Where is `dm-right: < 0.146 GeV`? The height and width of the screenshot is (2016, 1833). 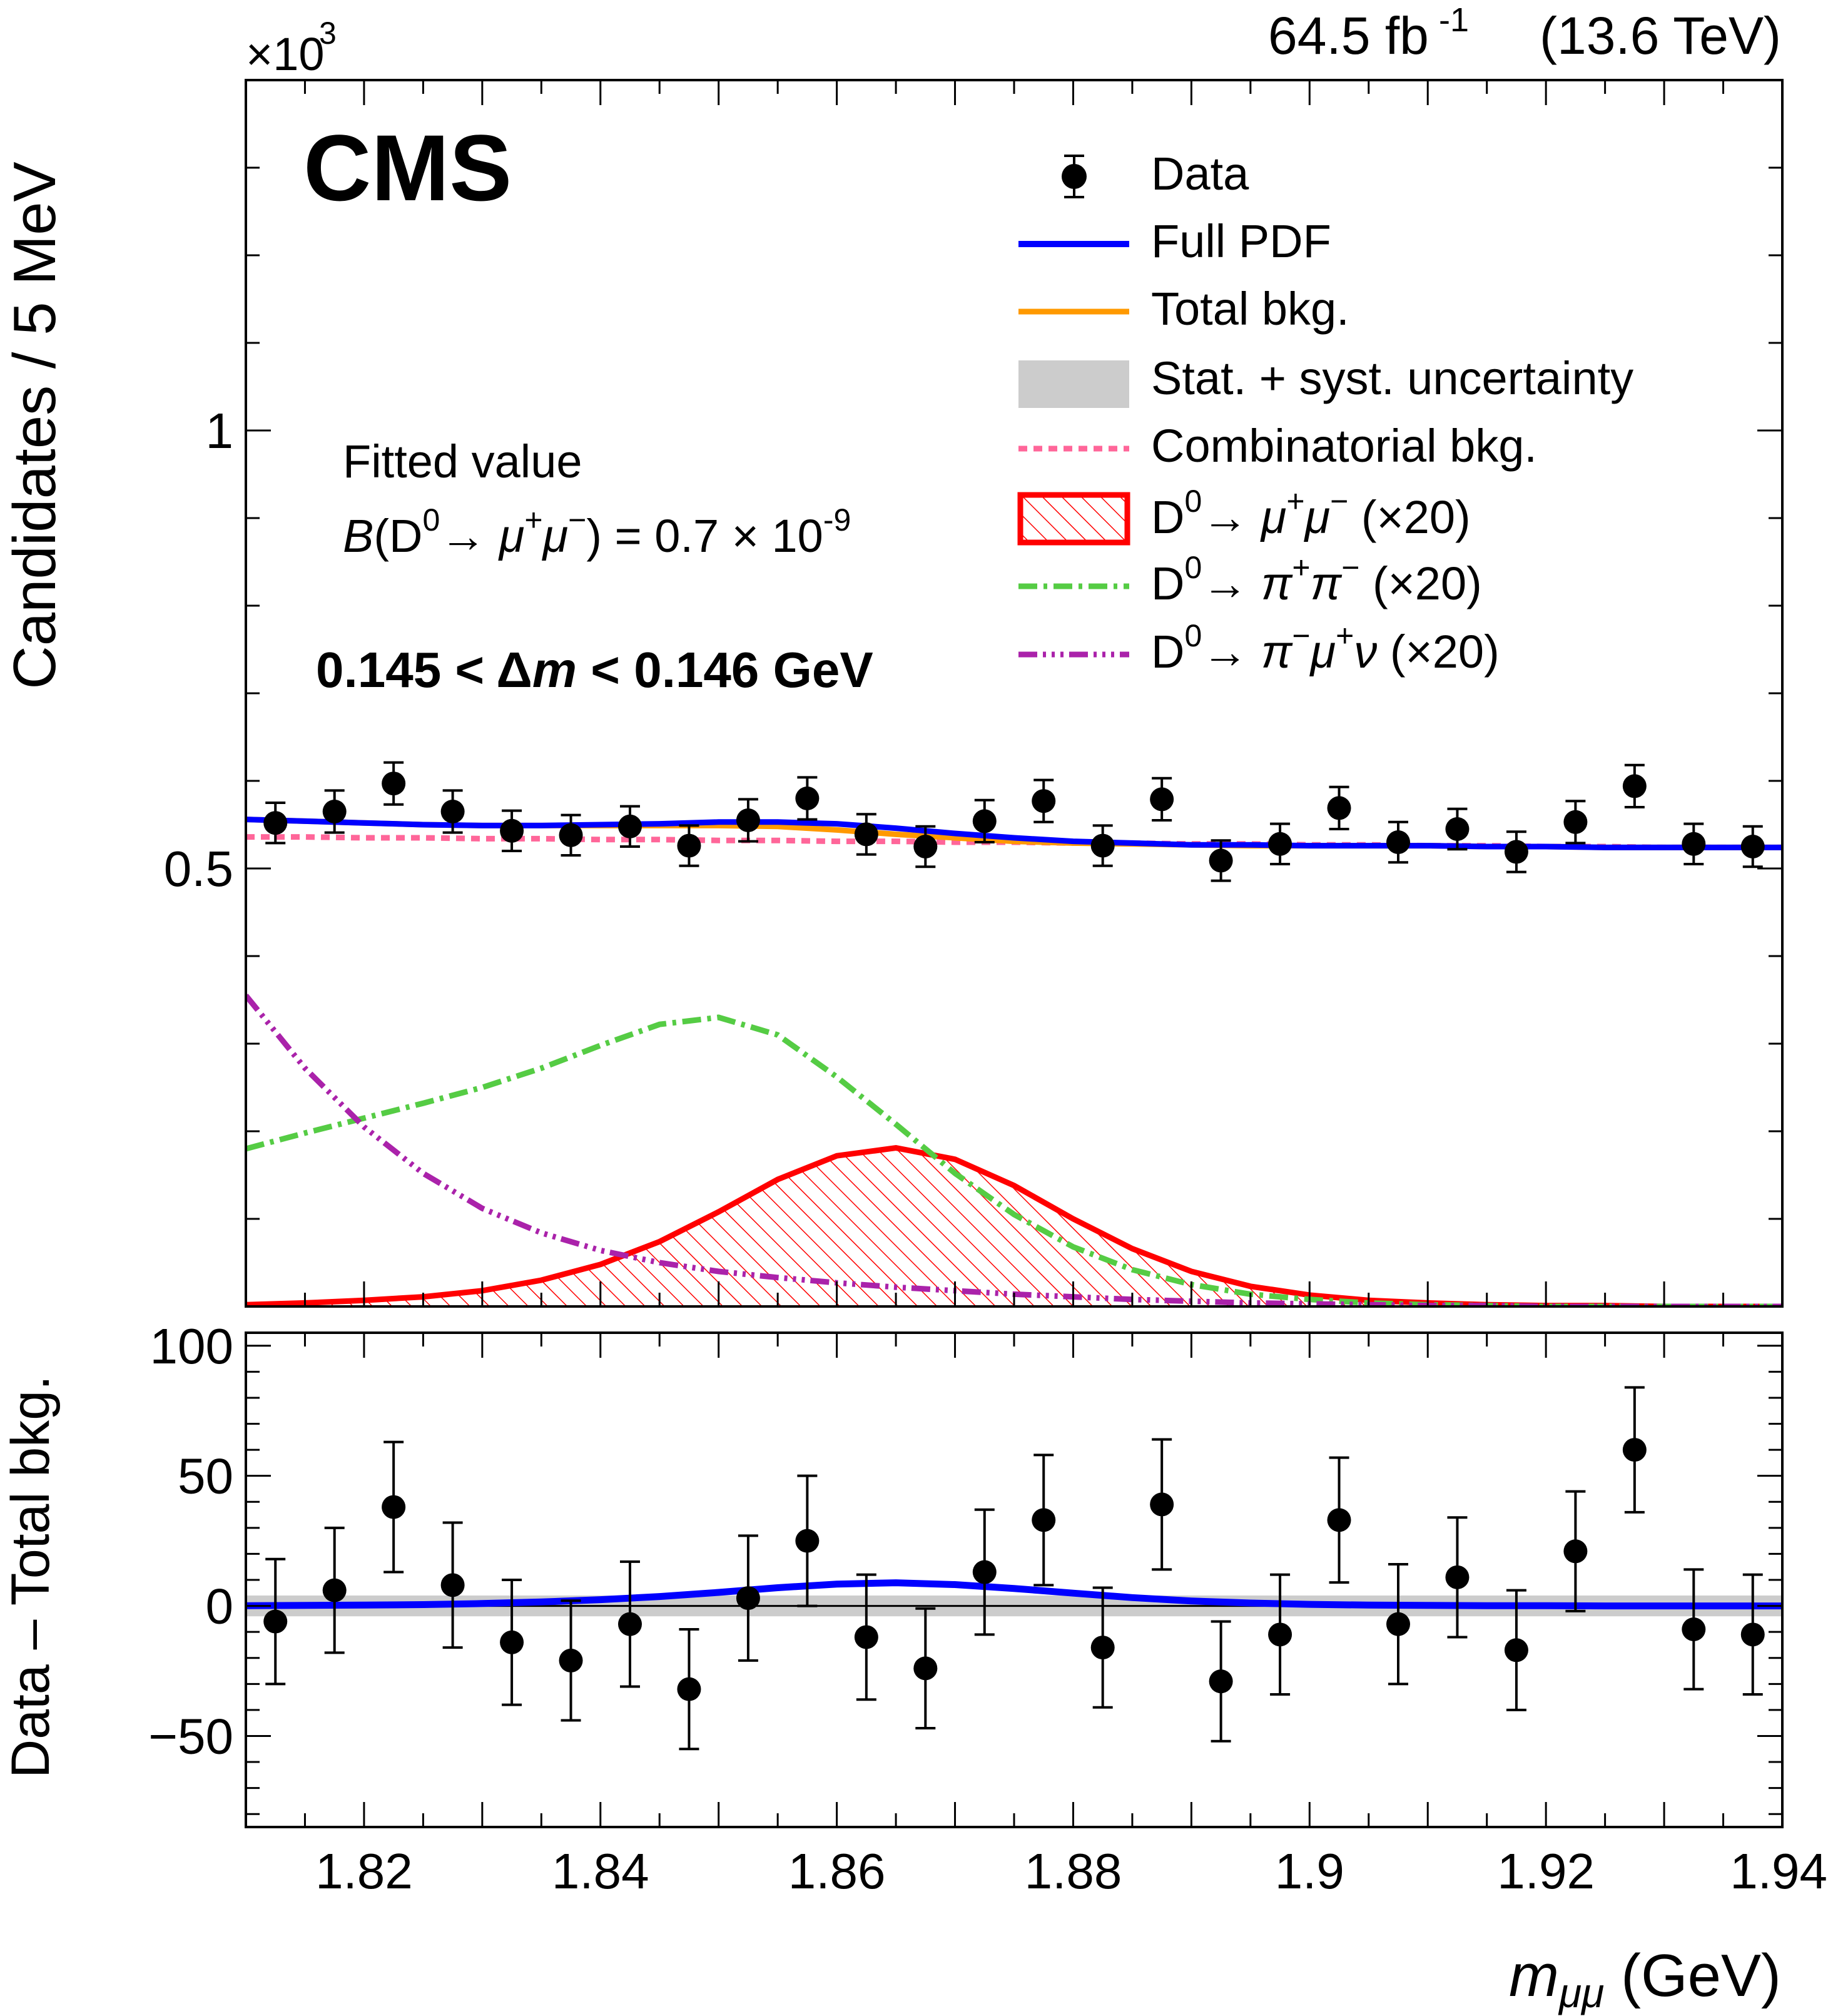
dm-right: < 0.146 GeV is located at coordinates (725, 670).